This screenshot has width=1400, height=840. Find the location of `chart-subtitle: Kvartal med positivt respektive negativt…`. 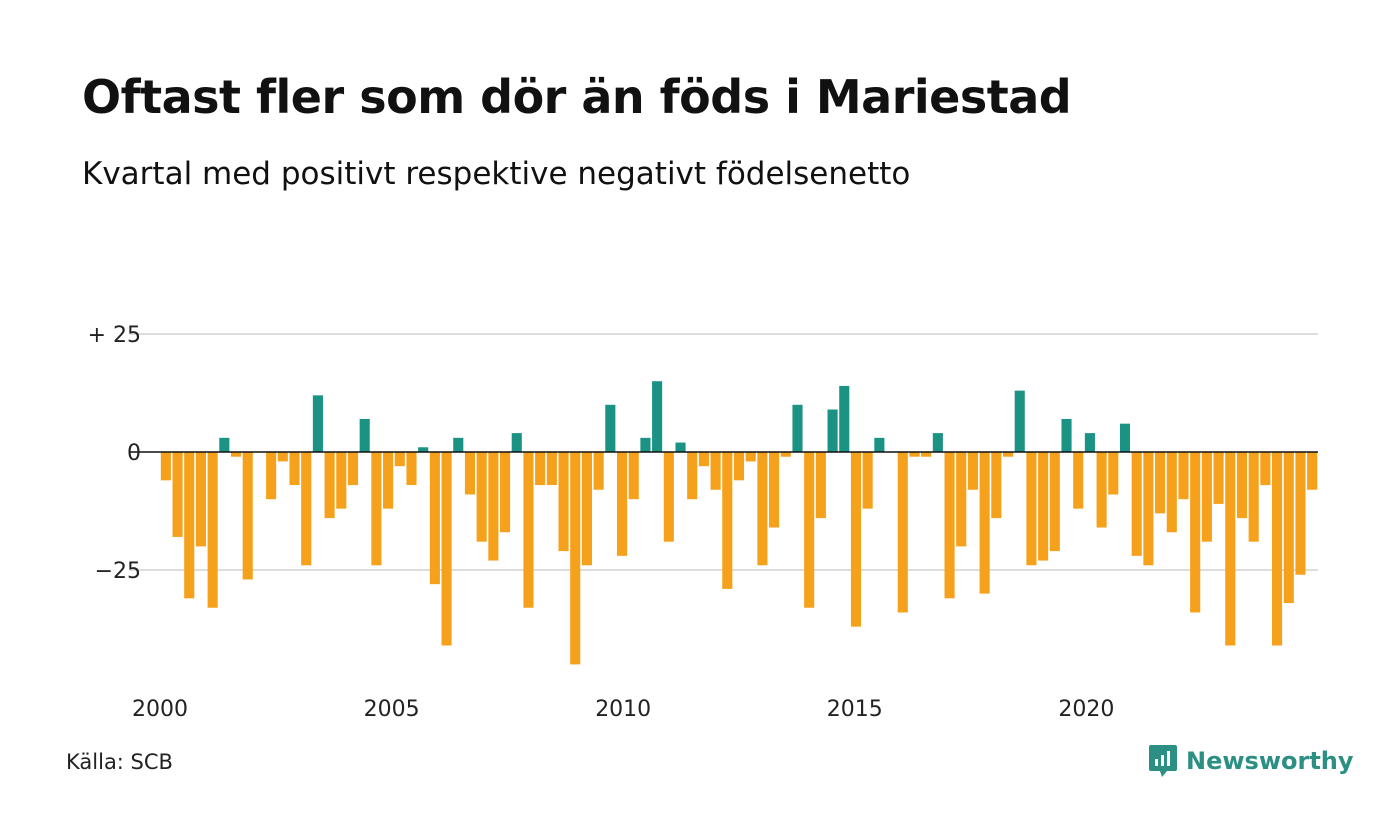

chart-subtitle: Kvartal med positivt respektive negativt… is located at coordinates (496, 174).